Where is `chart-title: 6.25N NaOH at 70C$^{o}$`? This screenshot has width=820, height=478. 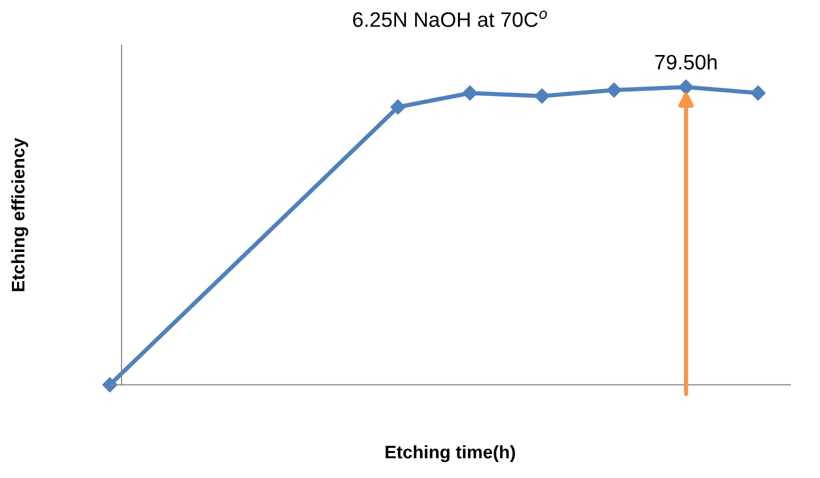 chart-title: 6.25N NaOH at 70C$^{o}$ is located at coordinates (450, 18).